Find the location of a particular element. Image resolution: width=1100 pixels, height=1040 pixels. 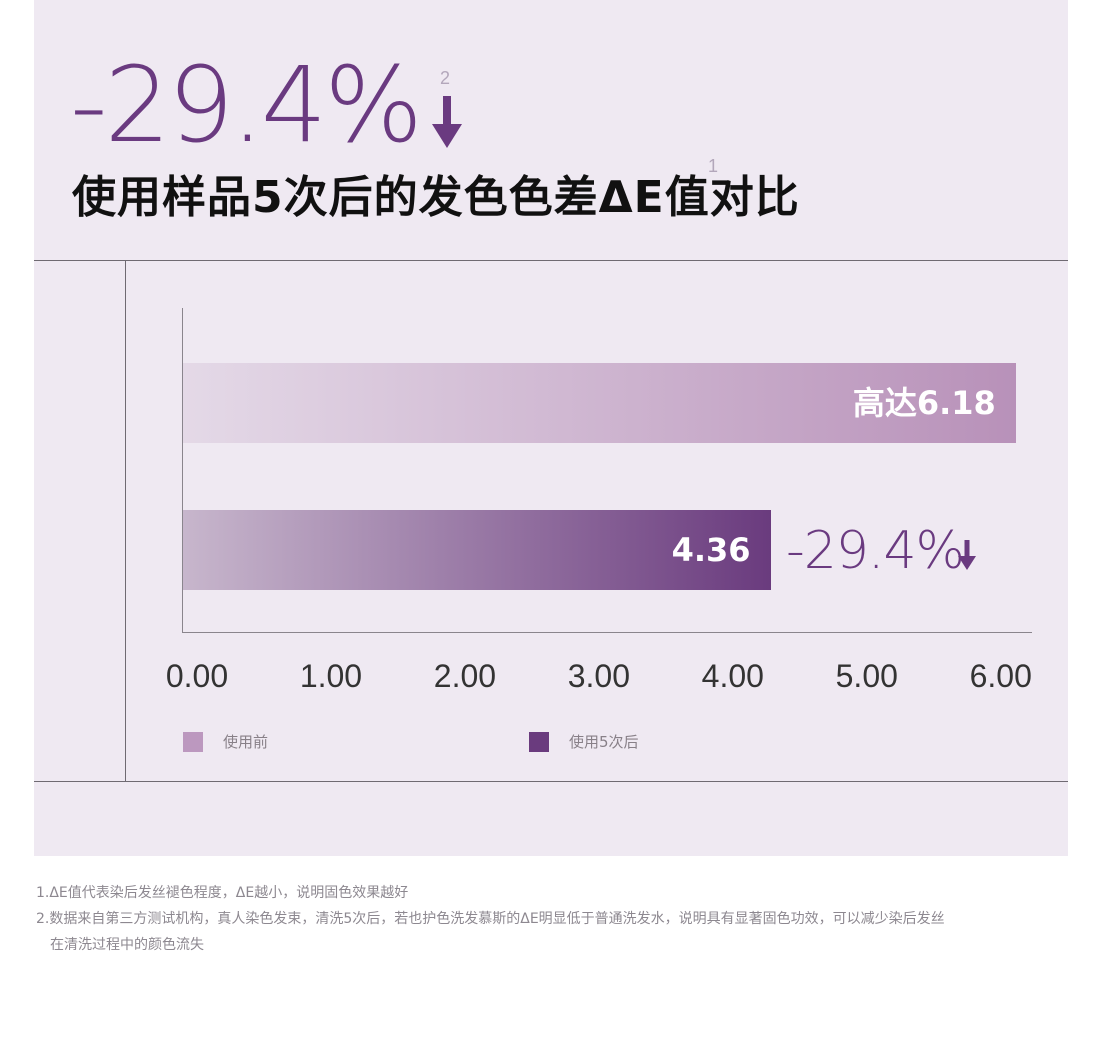

x-tick-label: 3.00 is located at coordinates (598, 676).